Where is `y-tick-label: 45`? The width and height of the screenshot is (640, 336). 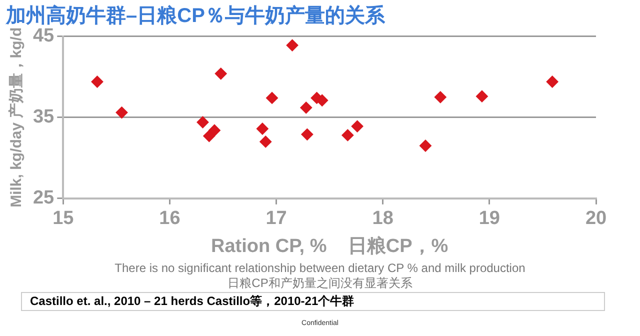
y-tick-label: 45 is located at coordinates (43, 36).